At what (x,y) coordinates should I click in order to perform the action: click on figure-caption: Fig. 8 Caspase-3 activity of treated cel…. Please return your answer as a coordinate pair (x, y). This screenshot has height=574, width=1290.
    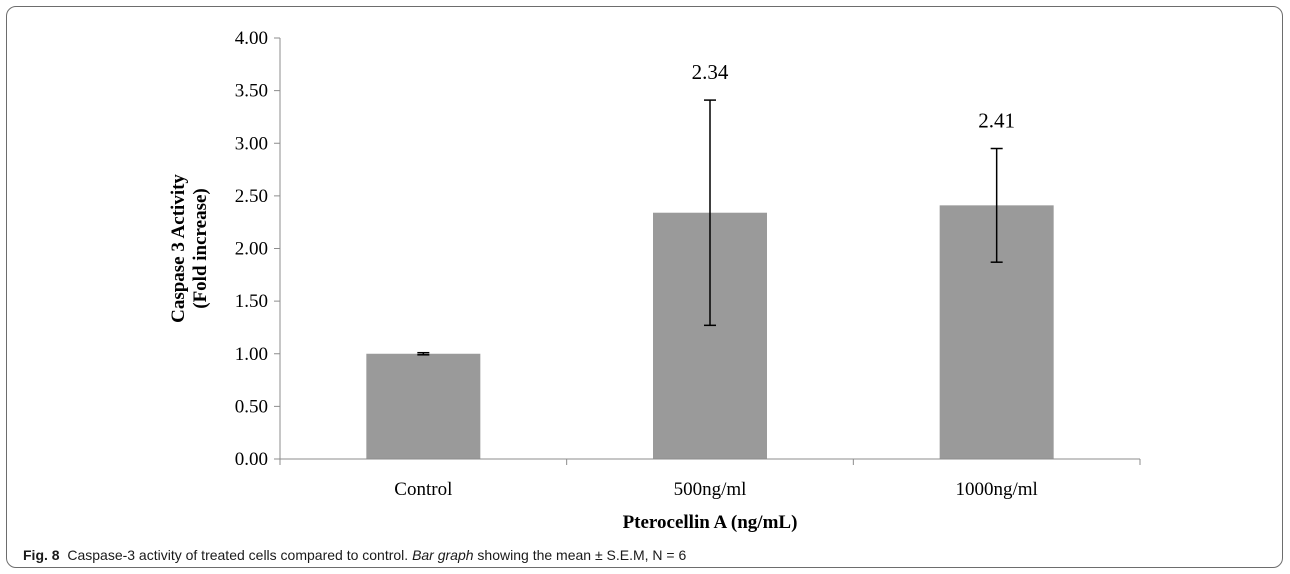
    Looking at the image, I should click on (648, 555).